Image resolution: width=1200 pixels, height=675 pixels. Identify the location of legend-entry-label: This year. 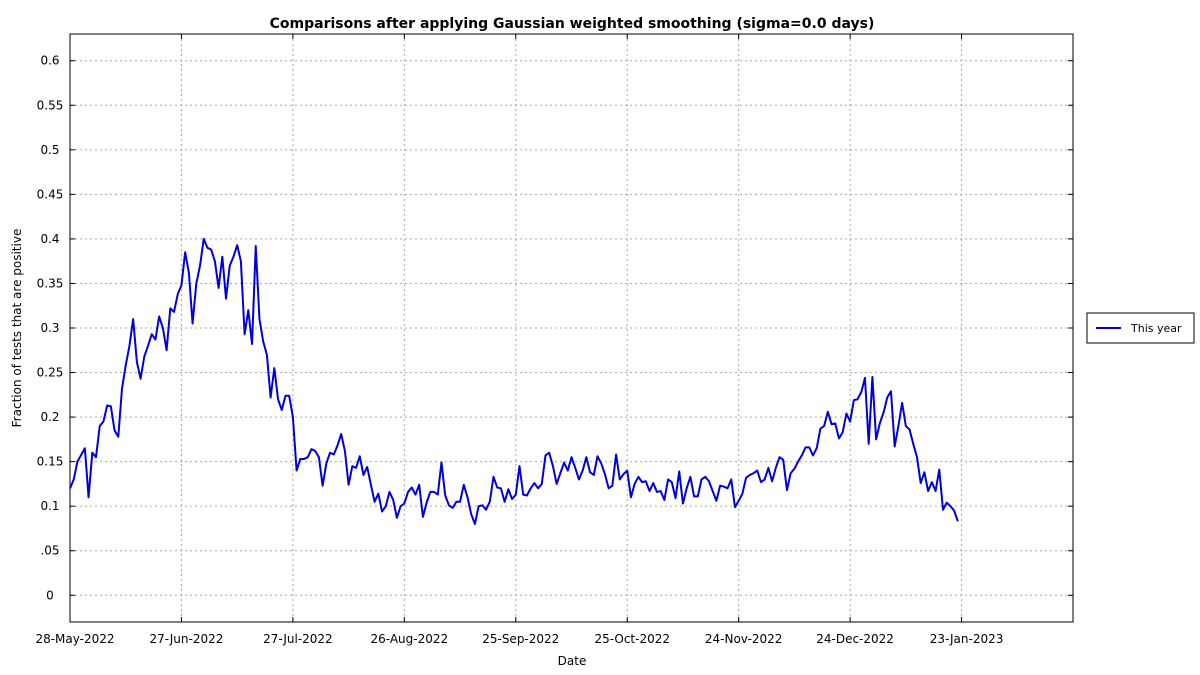
(1156, 328).